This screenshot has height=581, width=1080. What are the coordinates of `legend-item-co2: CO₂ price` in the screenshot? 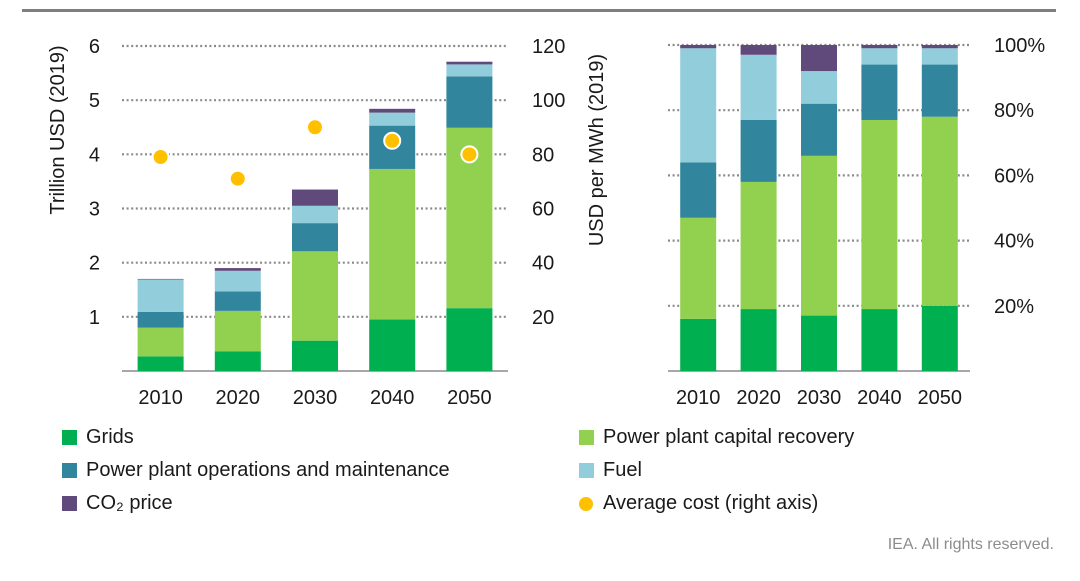 It's located at (117, 503).